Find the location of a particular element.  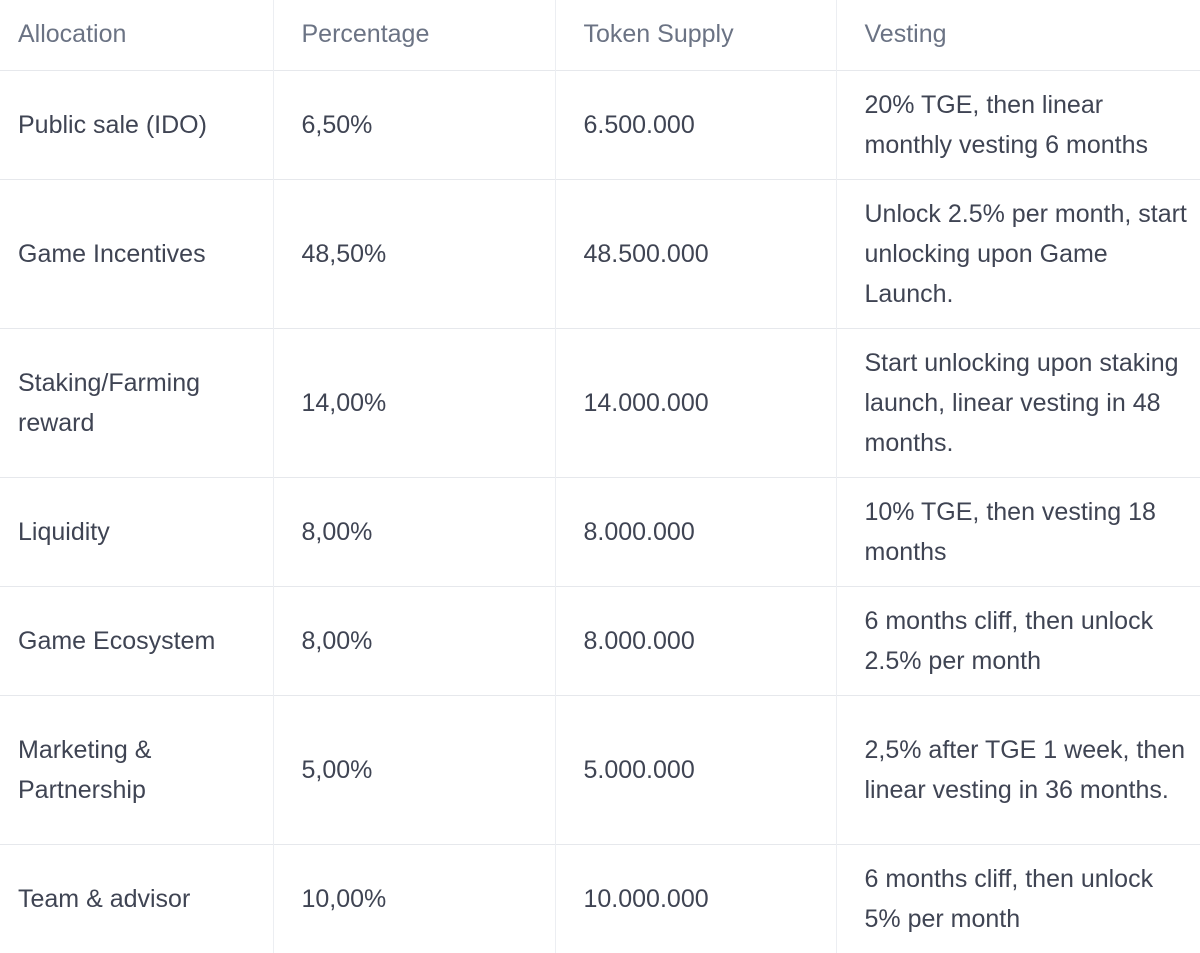

column-header-allocation: Allocation is located at coordinates (72, 33).